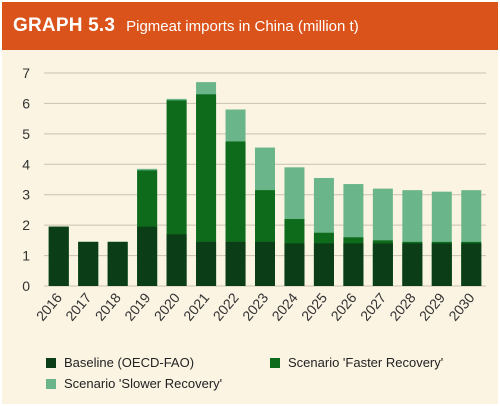  I want to click on x-tick-label: 2024, so click(284, 306).